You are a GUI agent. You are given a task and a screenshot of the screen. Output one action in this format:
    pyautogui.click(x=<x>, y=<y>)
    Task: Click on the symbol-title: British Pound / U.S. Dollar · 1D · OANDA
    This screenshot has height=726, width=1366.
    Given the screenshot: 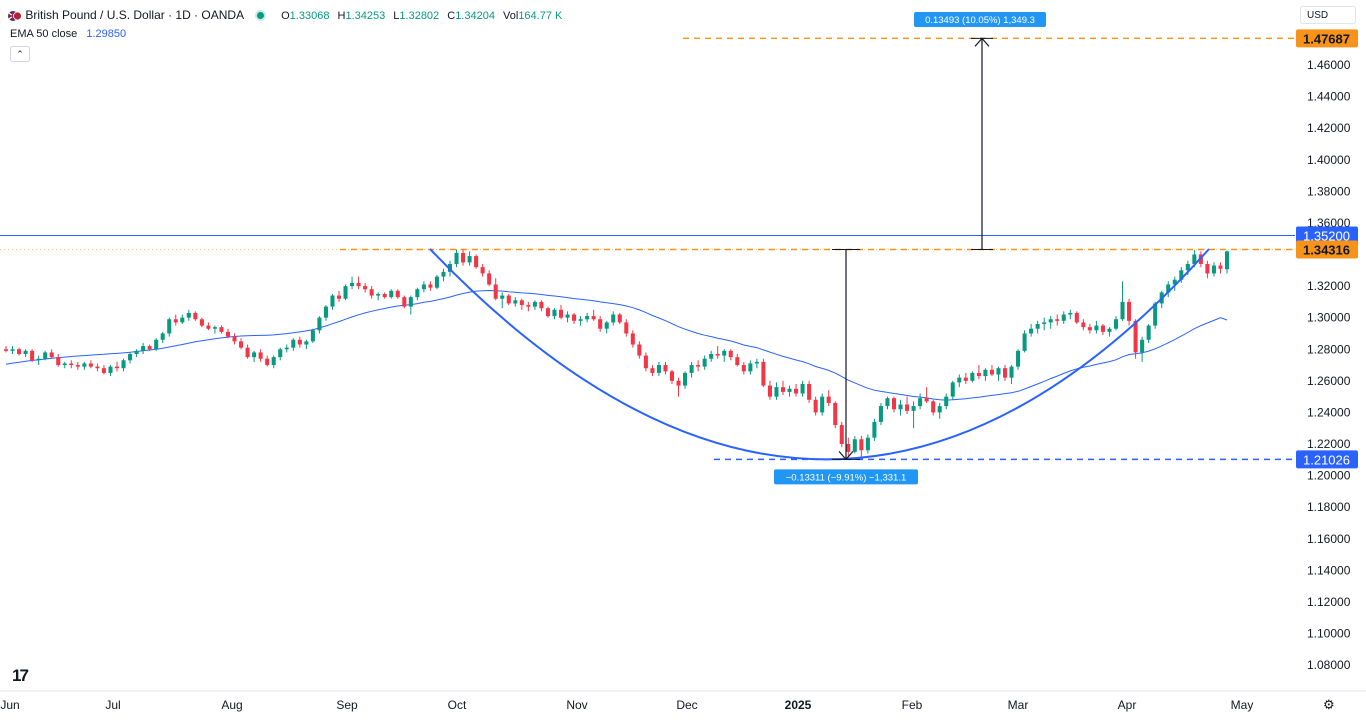 What is the action you would take?
    pyautogui.click(x=134, y=15)
    